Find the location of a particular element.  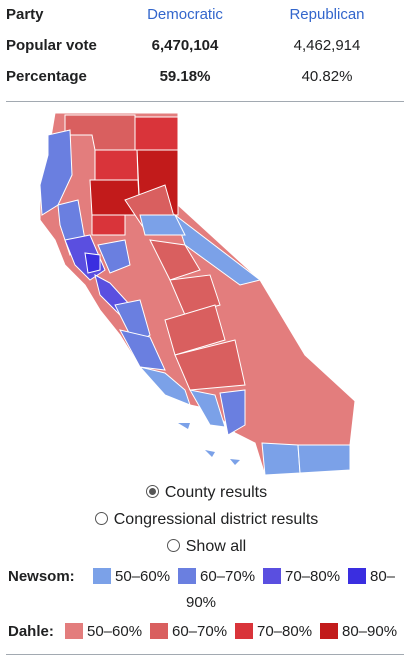

rep-votes: 4,462,914 is located at coordinates (327, 45).